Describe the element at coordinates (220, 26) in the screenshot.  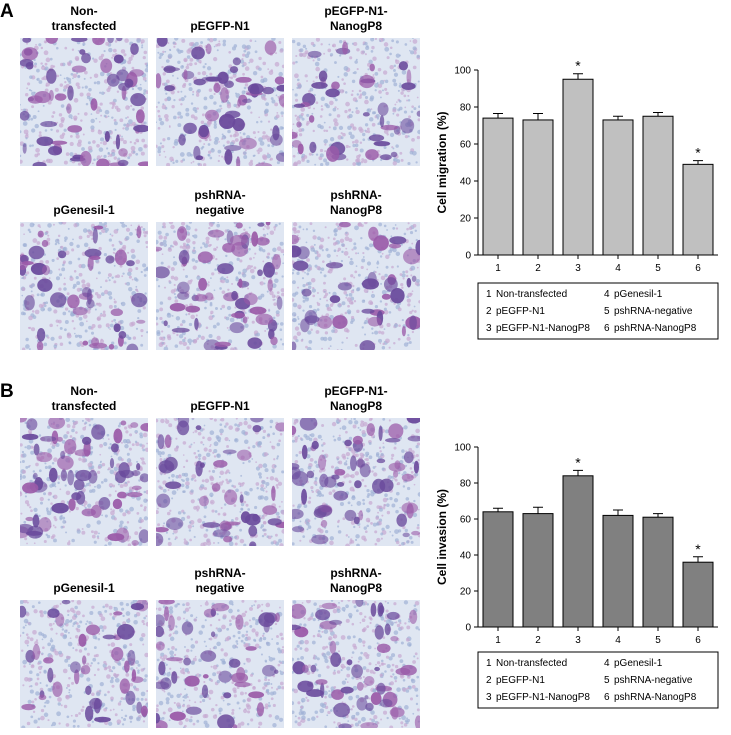
I see `image-label: pEGFP-N1` at that location.